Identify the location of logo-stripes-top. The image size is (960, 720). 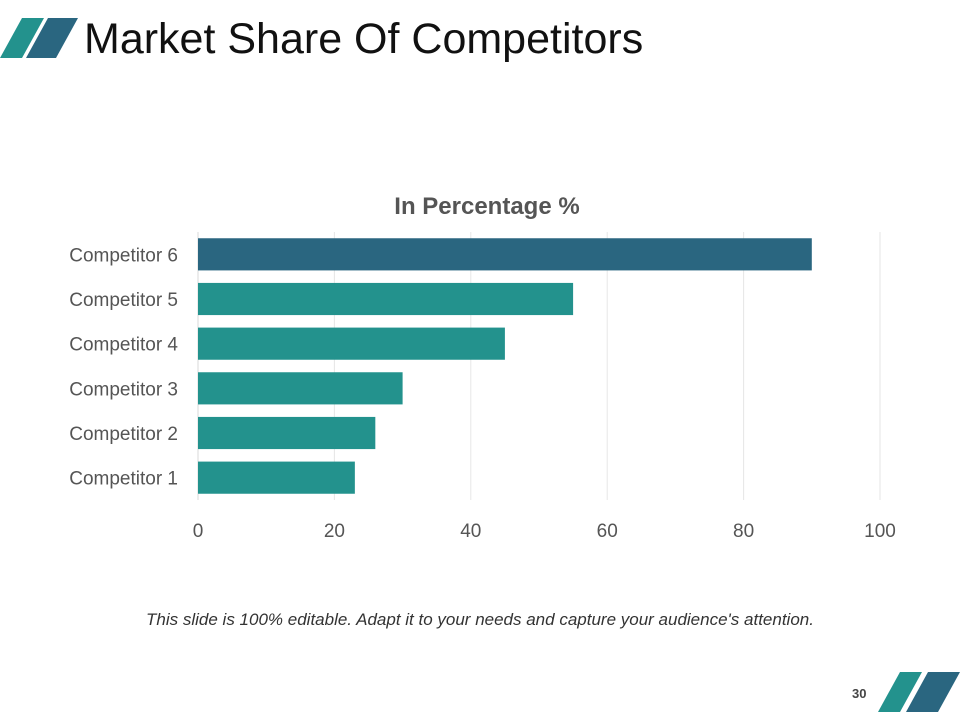
(39, 38).